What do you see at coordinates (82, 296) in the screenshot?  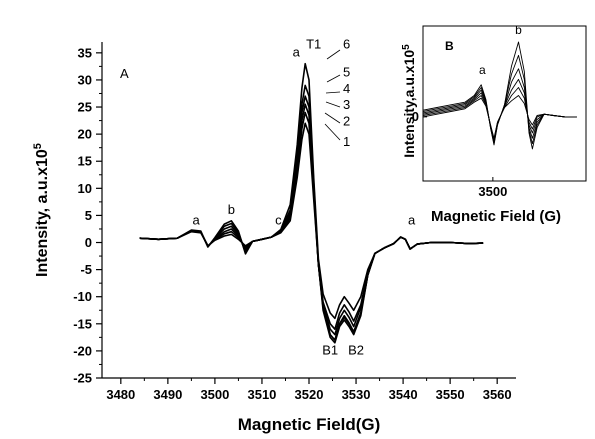 I see `y-tick-label: -10` at bounding box center [82, 296].